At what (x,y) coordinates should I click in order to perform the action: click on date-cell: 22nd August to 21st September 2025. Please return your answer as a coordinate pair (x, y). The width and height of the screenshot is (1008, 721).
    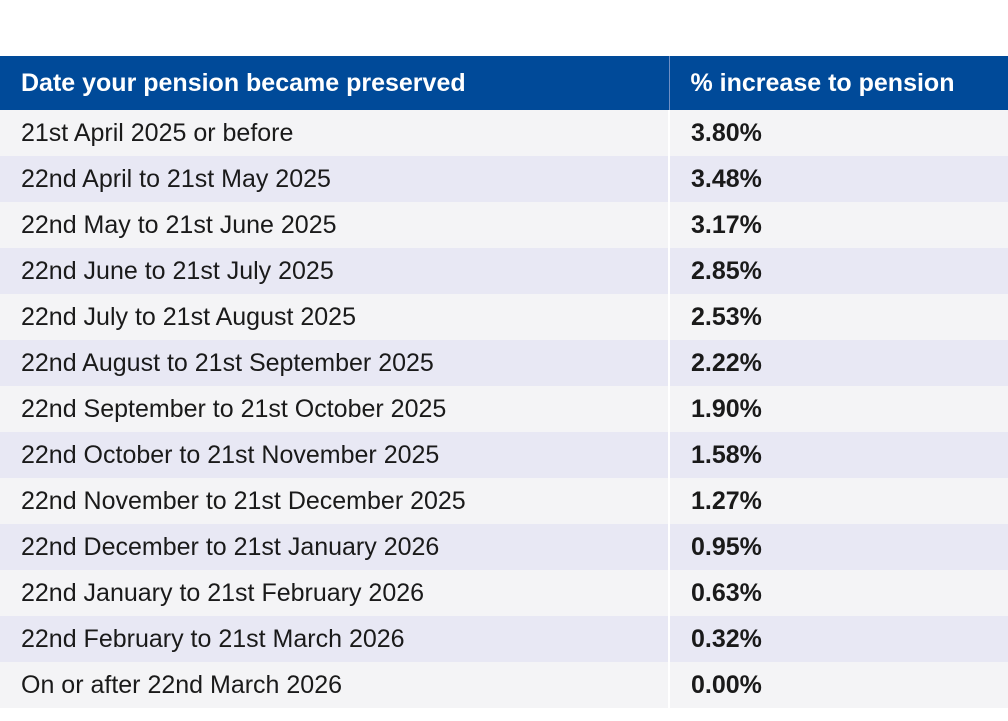
    Looking at the image, I should click on (334, 363).